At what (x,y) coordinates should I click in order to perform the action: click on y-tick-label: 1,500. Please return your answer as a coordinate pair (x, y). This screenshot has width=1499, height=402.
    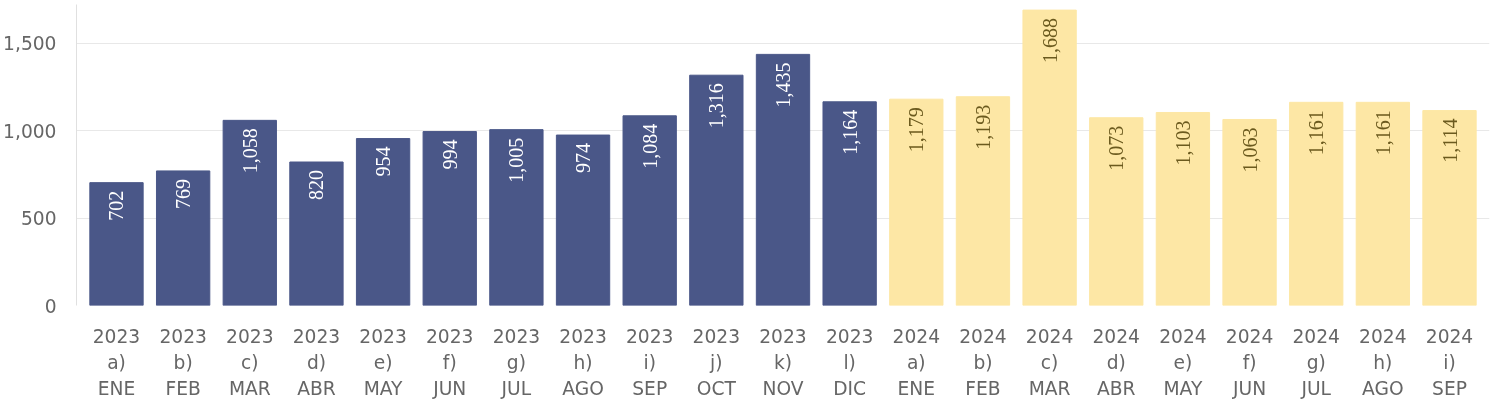
    Looking at the image, I should click on (30, 43).